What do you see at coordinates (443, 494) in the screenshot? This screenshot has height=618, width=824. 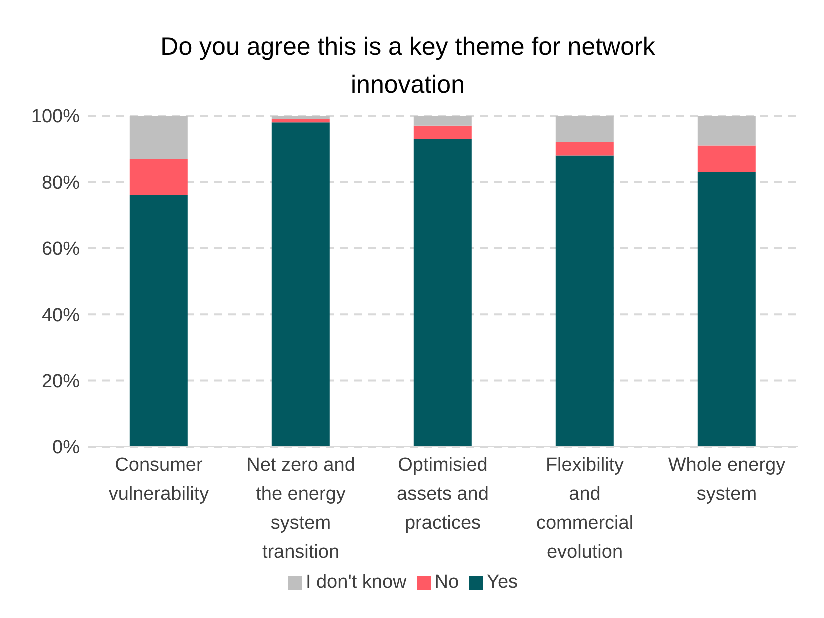 I see `x-tick-label: Optimisied assets and practices` at bounding box center [443, 494].